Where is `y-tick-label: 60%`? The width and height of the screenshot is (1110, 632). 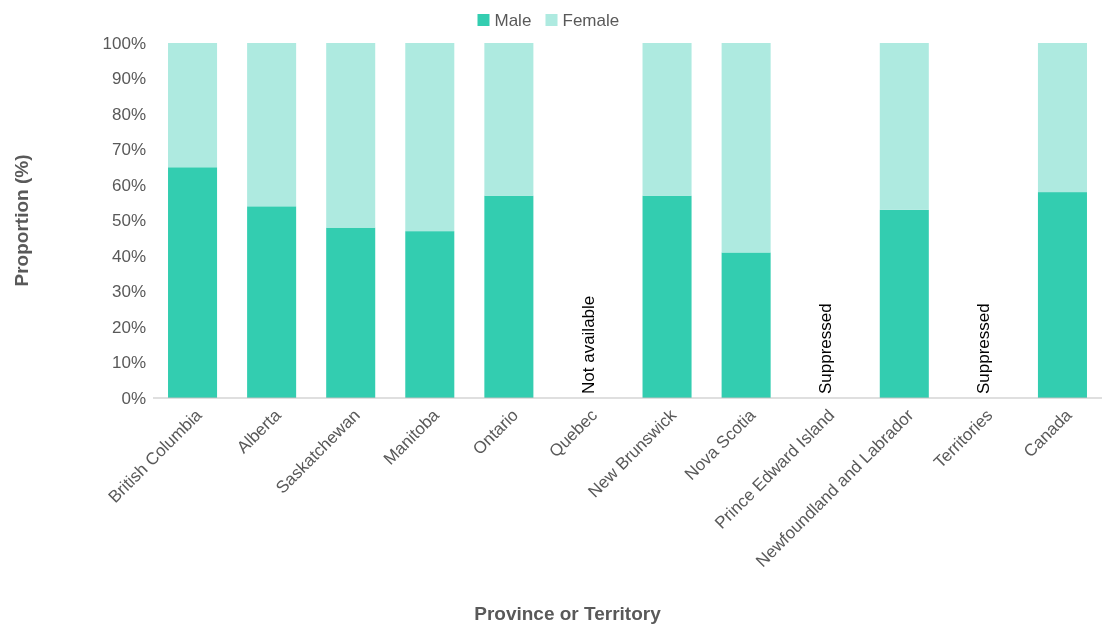 y-tick-label: 60% is located at coordinates (128, 185).